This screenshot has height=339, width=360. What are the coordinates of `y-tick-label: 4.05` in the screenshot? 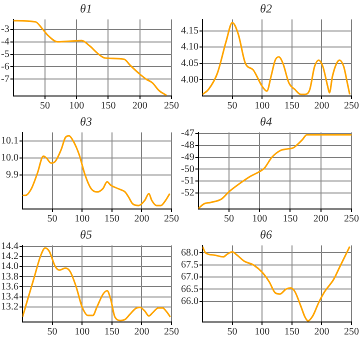 It's located at (189, 64).